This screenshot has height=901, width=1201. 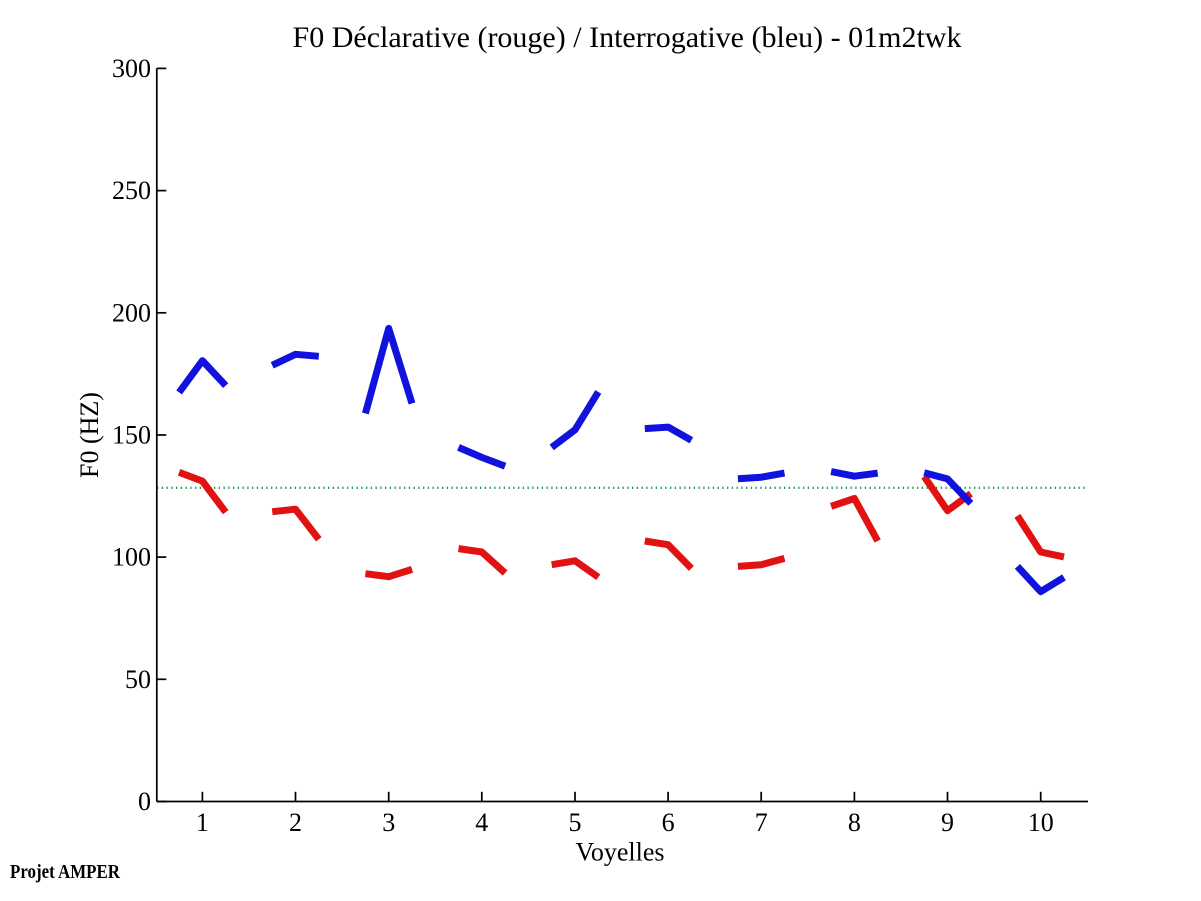 I want to click on svg-text: 5, so click(x=575, y=822).